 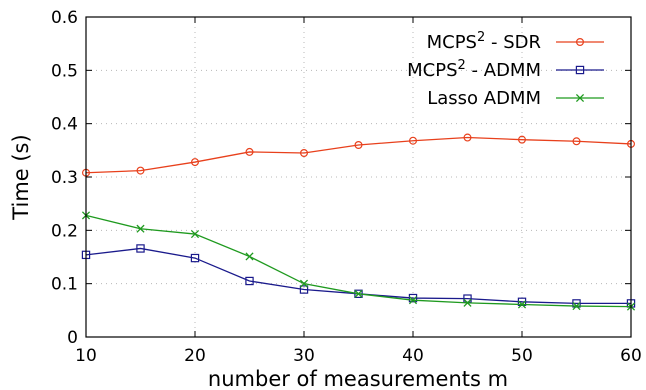 I want to click on x-tick-label: 20, so click(x=195, y=356).